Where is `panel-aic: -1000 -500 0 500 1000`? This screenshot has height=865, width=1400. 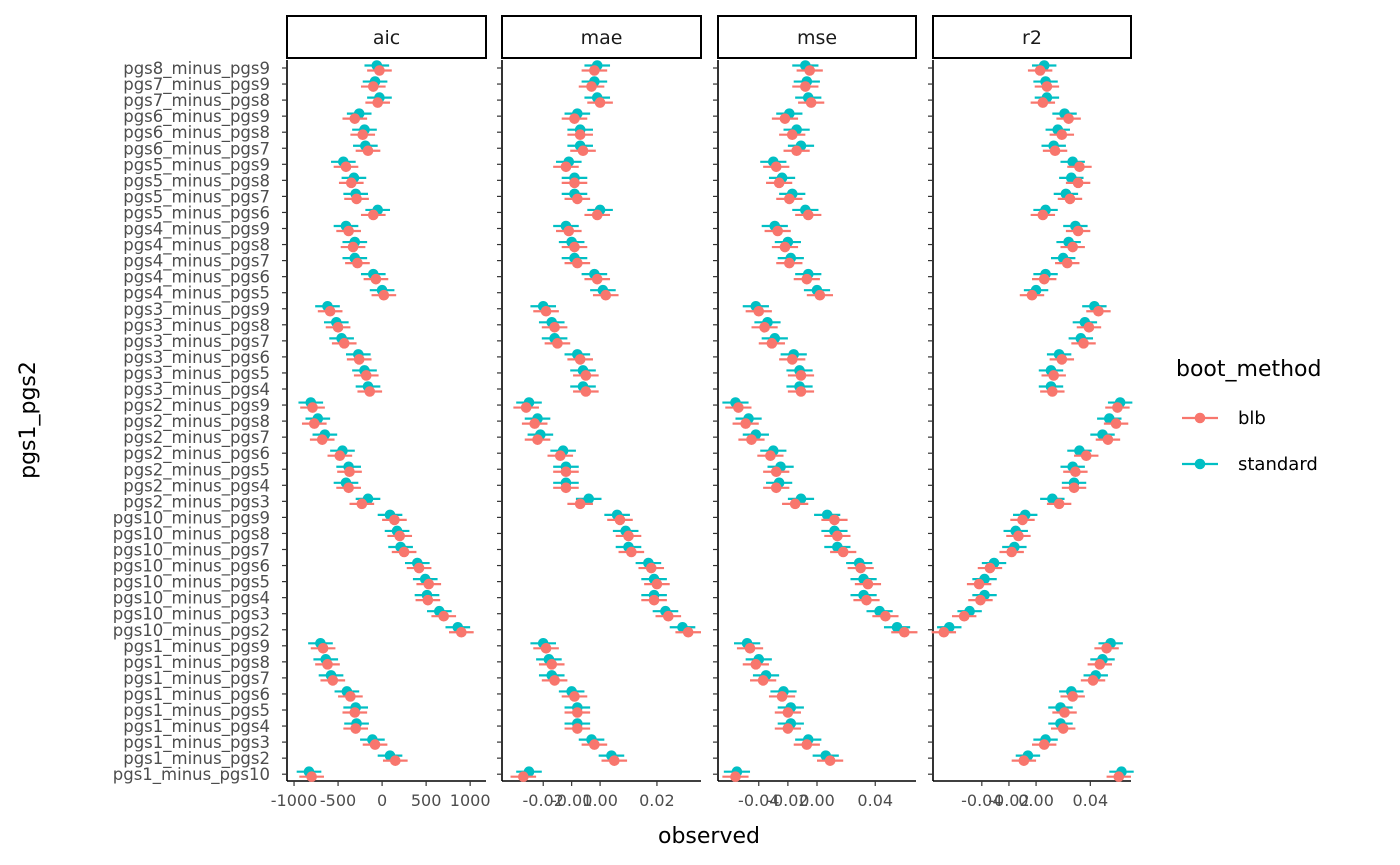
panel-aic: -1000 -500 0 500 1000 is located at coordinates (381, 435).